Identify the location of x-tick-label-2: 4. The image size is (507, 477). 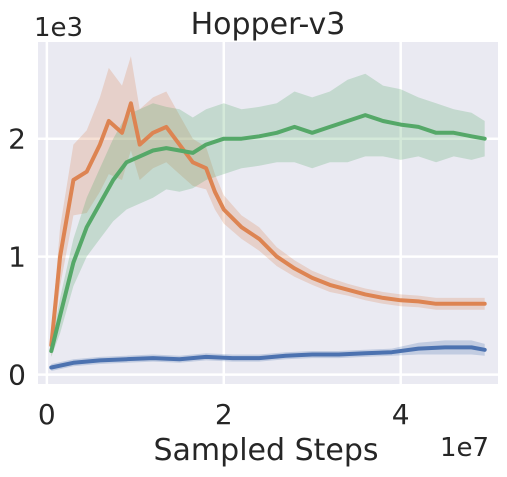
(401, 414).